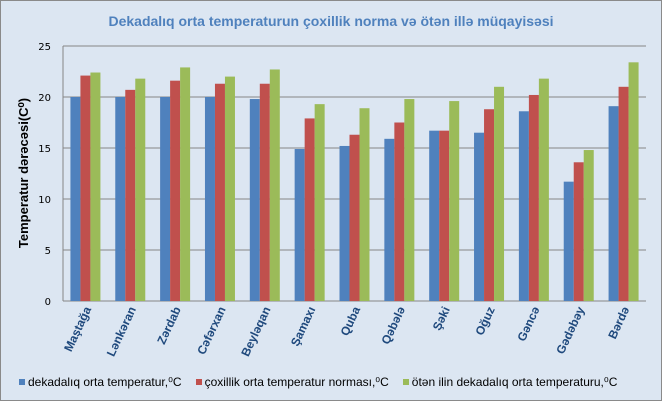 Image resolution: width=662 pixels, height=401 pixels. I want to click on x-tick-label: Gəncə, so click(528, 323).